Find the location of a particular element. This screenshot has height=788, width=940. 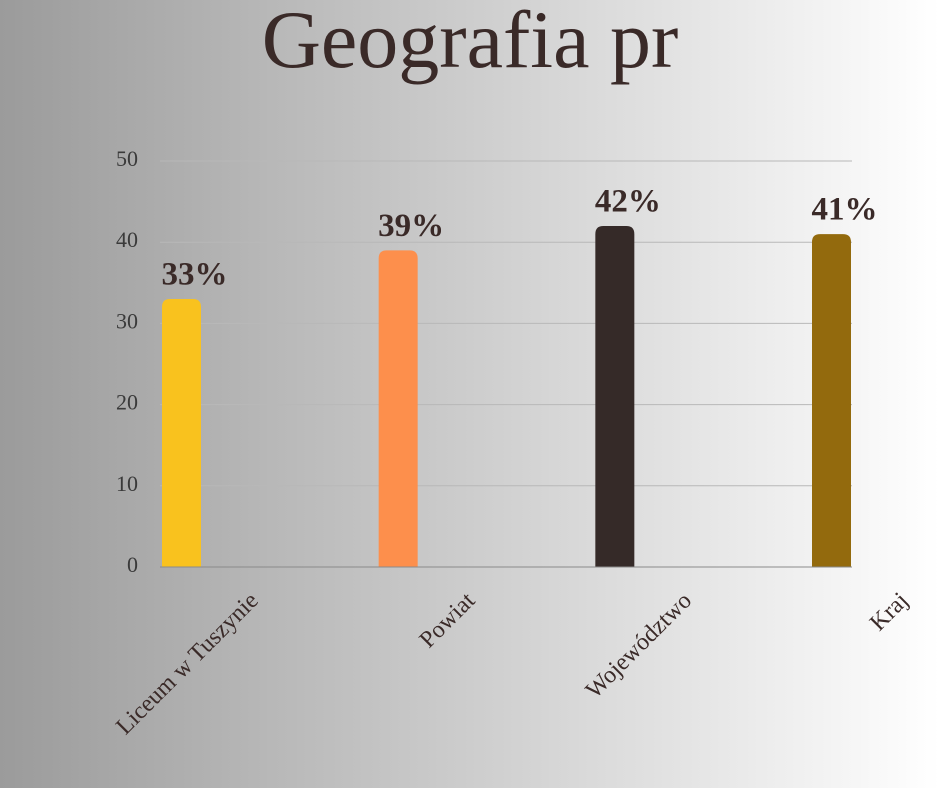

y-tick-label: 0 is located at coordinates (132, 564).